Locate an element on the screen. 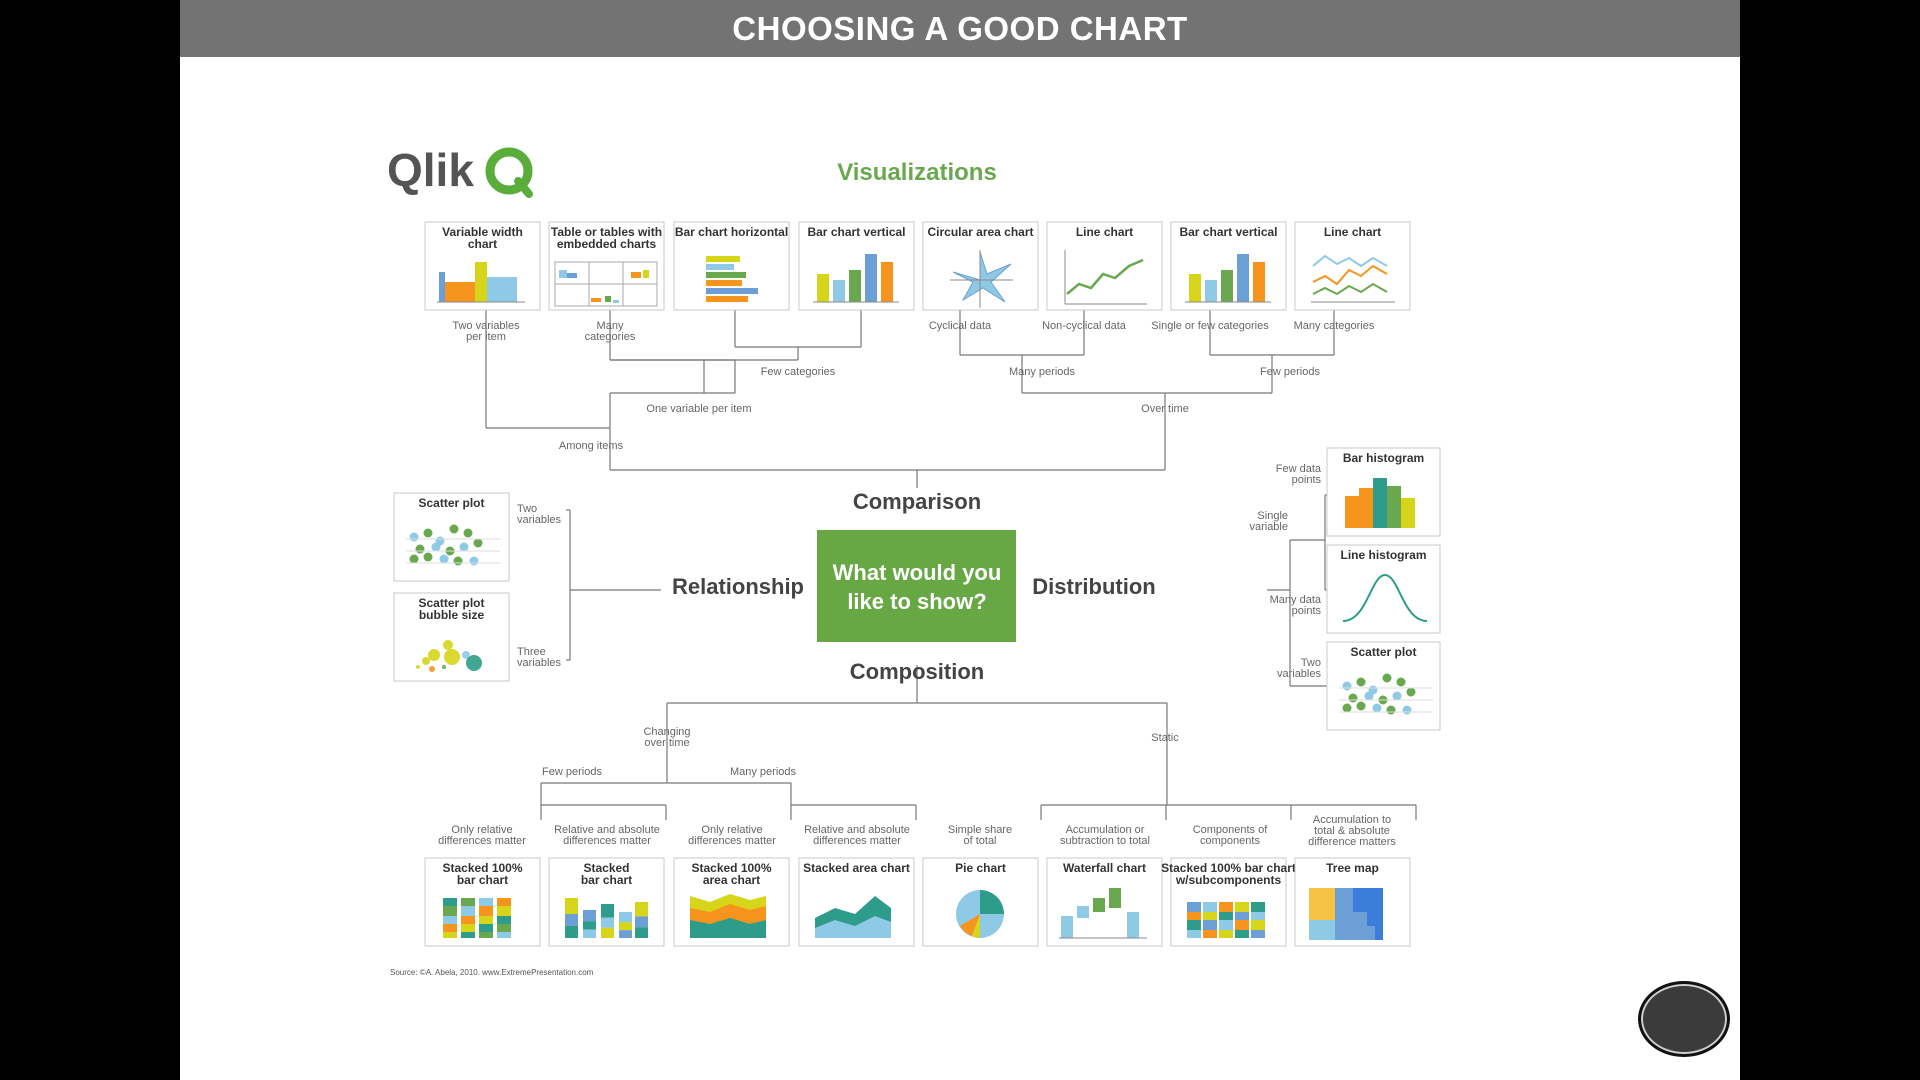 The height and width of the screenshot is (1080, 1920). label-three-variables: variables is located at coordinates (539, 663).